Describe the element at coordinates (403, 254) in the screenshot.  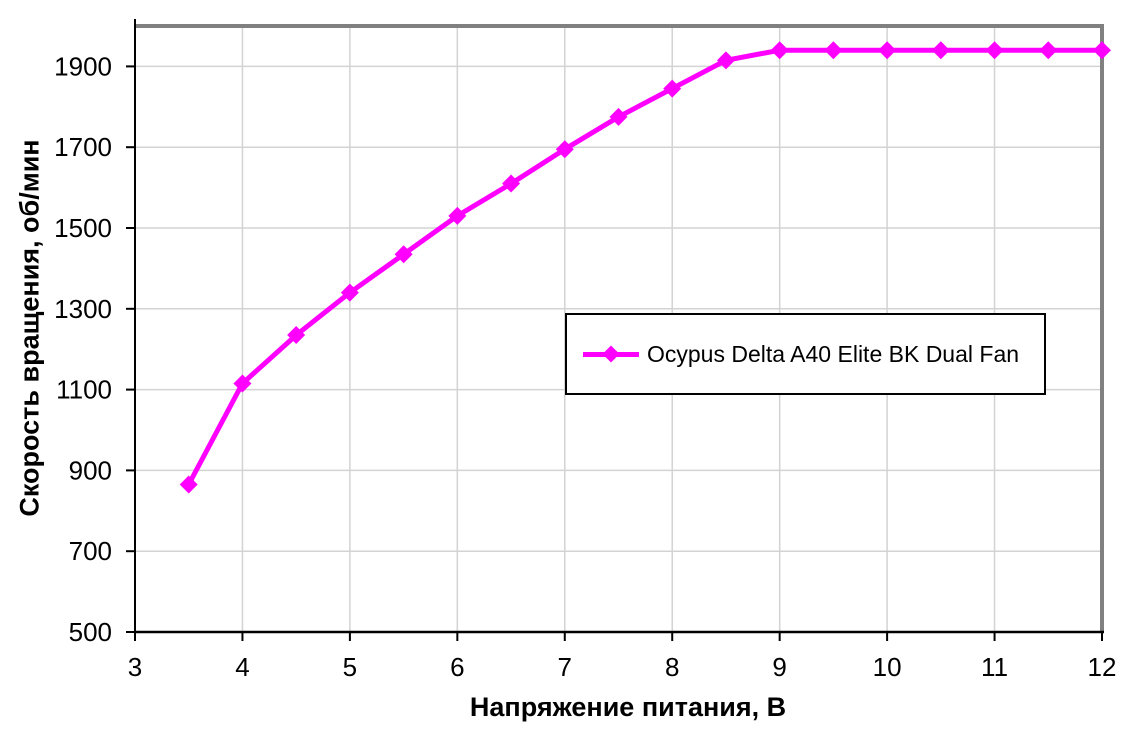
I see `data-point-5.5` at that location.